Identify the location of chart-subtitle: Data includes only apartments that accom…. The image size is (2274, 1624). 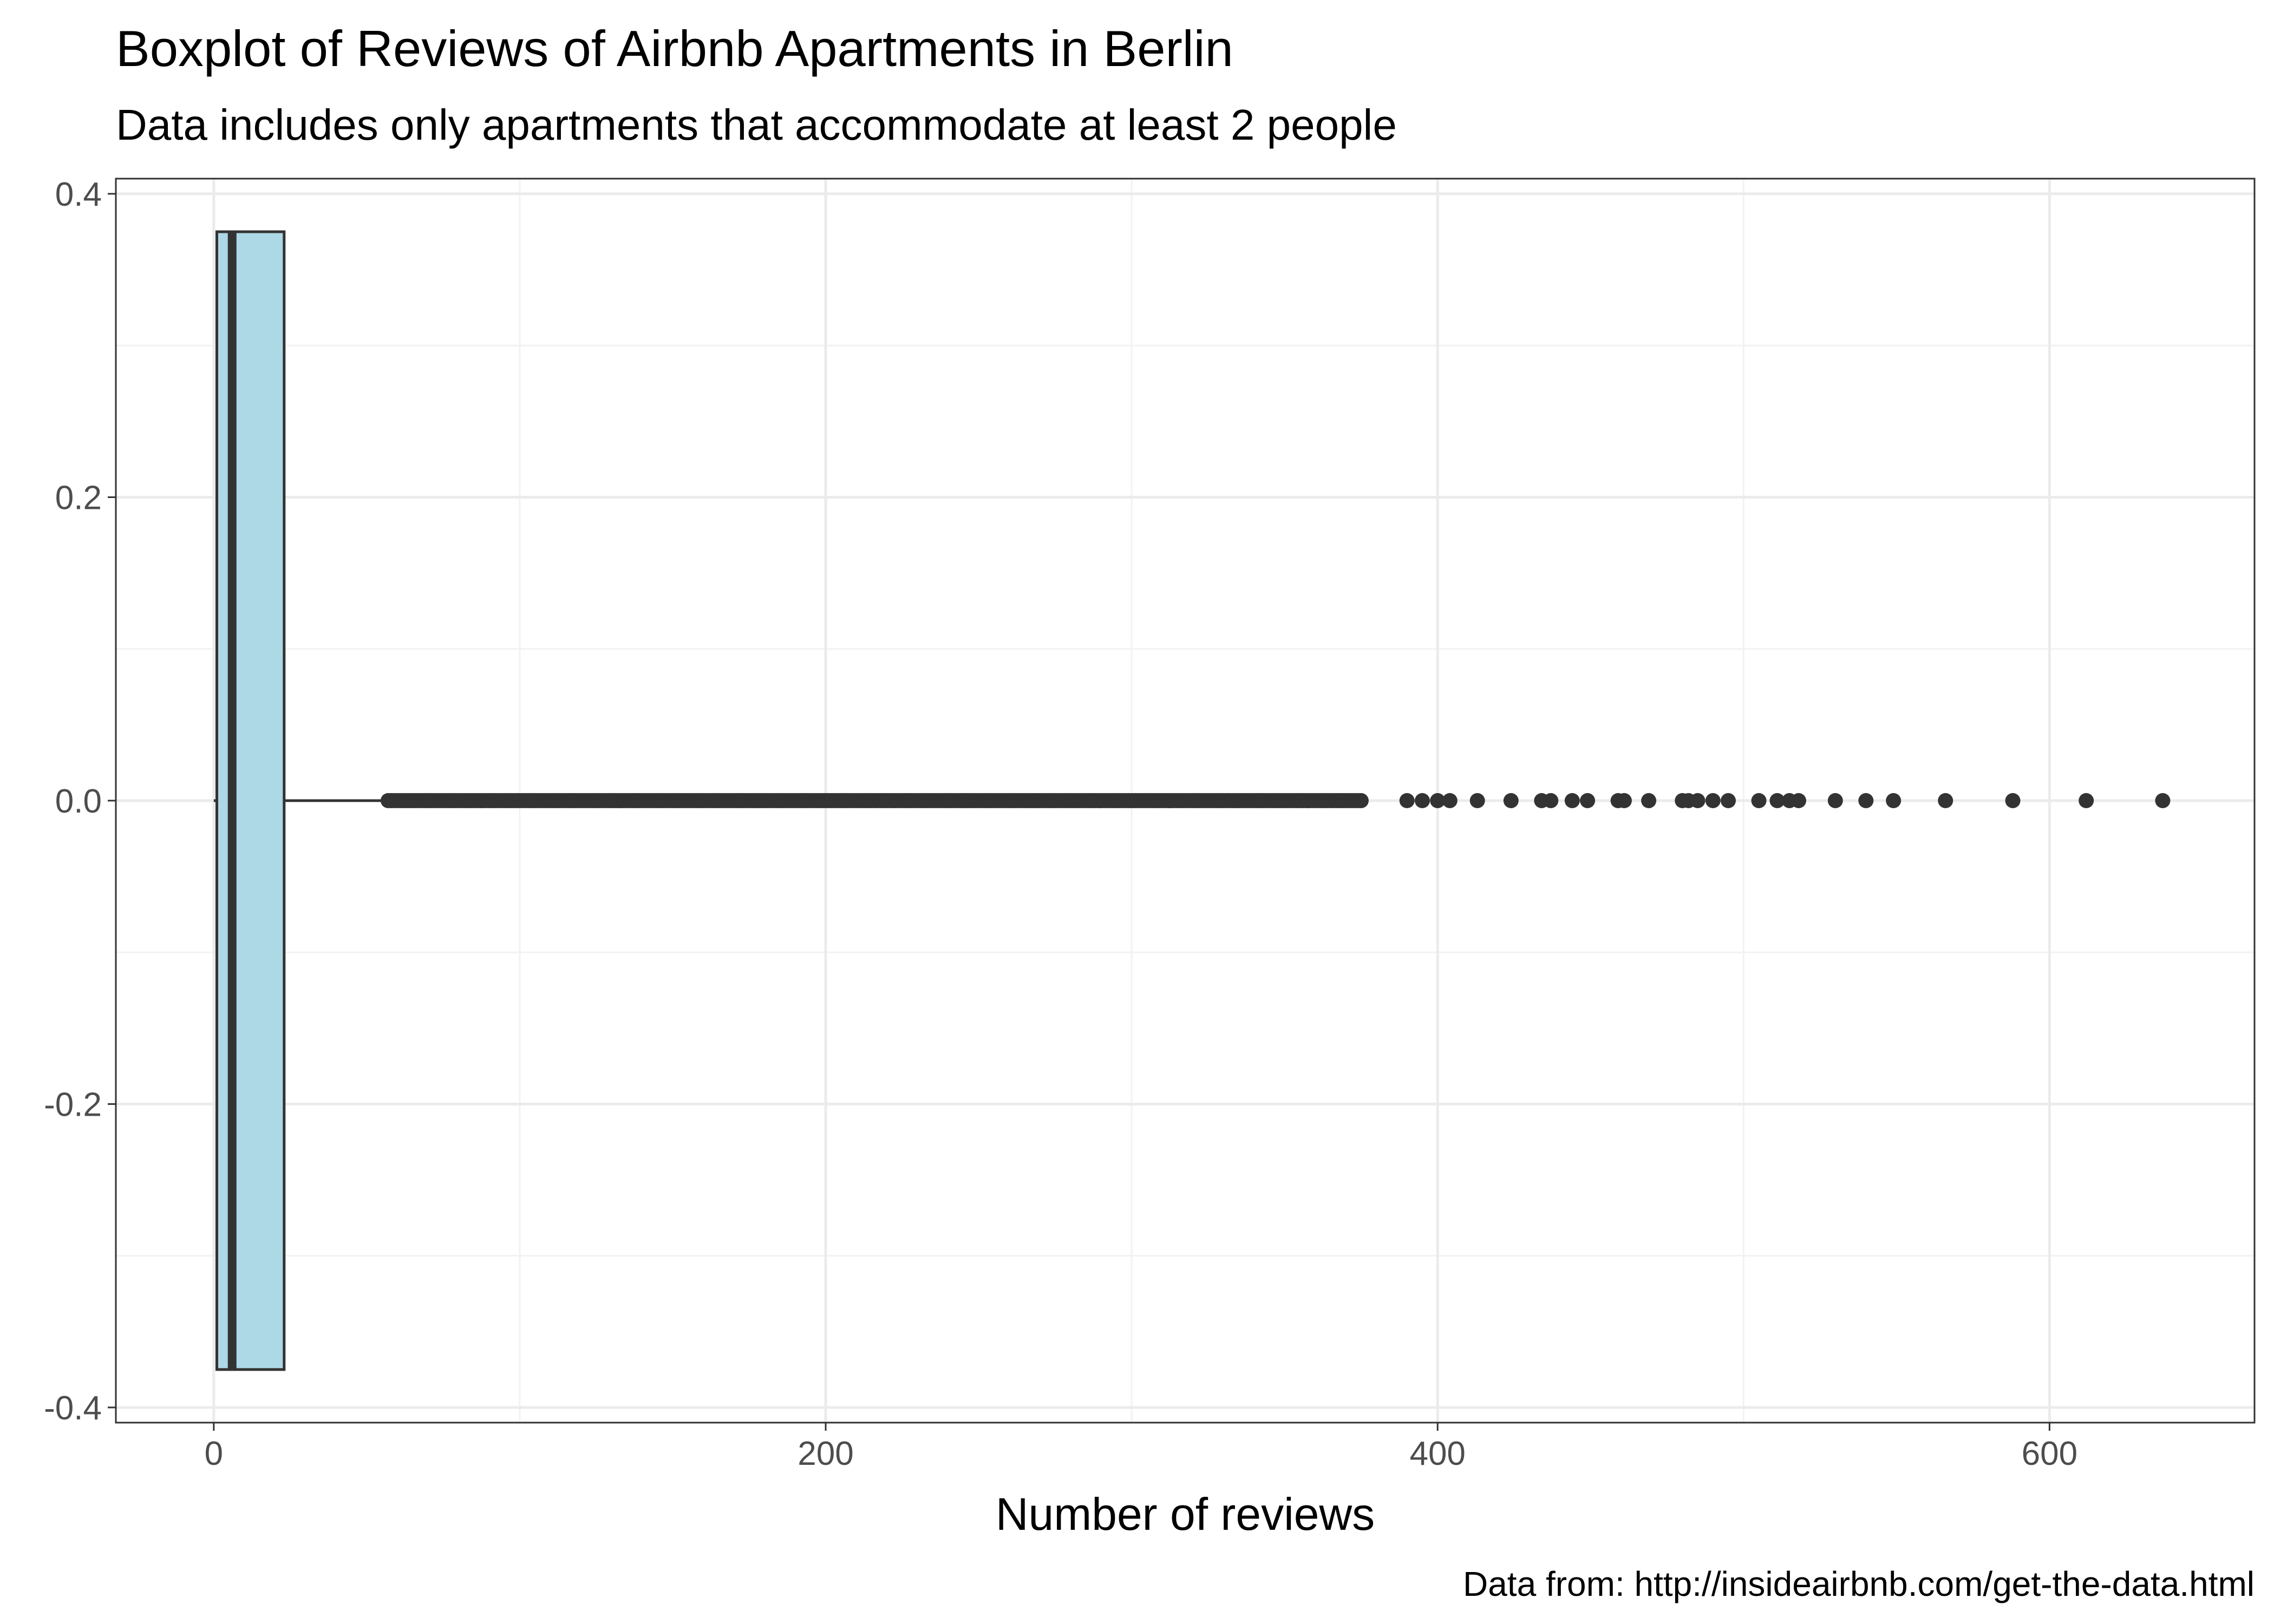
(757, 125).